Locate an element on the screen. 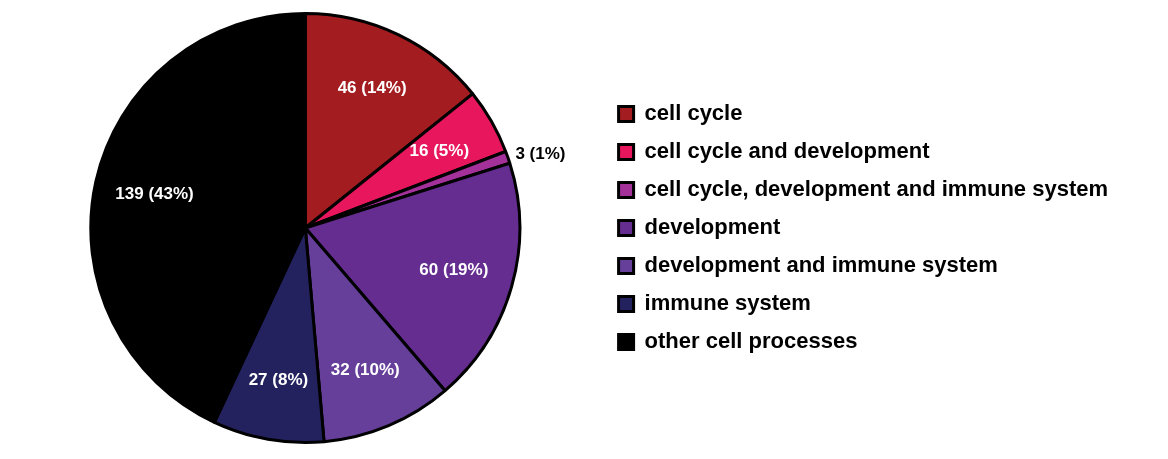 The height and width of the screenshot is (459, 1168). data-label: 16 (5%) is located at coordinates (439, 150).